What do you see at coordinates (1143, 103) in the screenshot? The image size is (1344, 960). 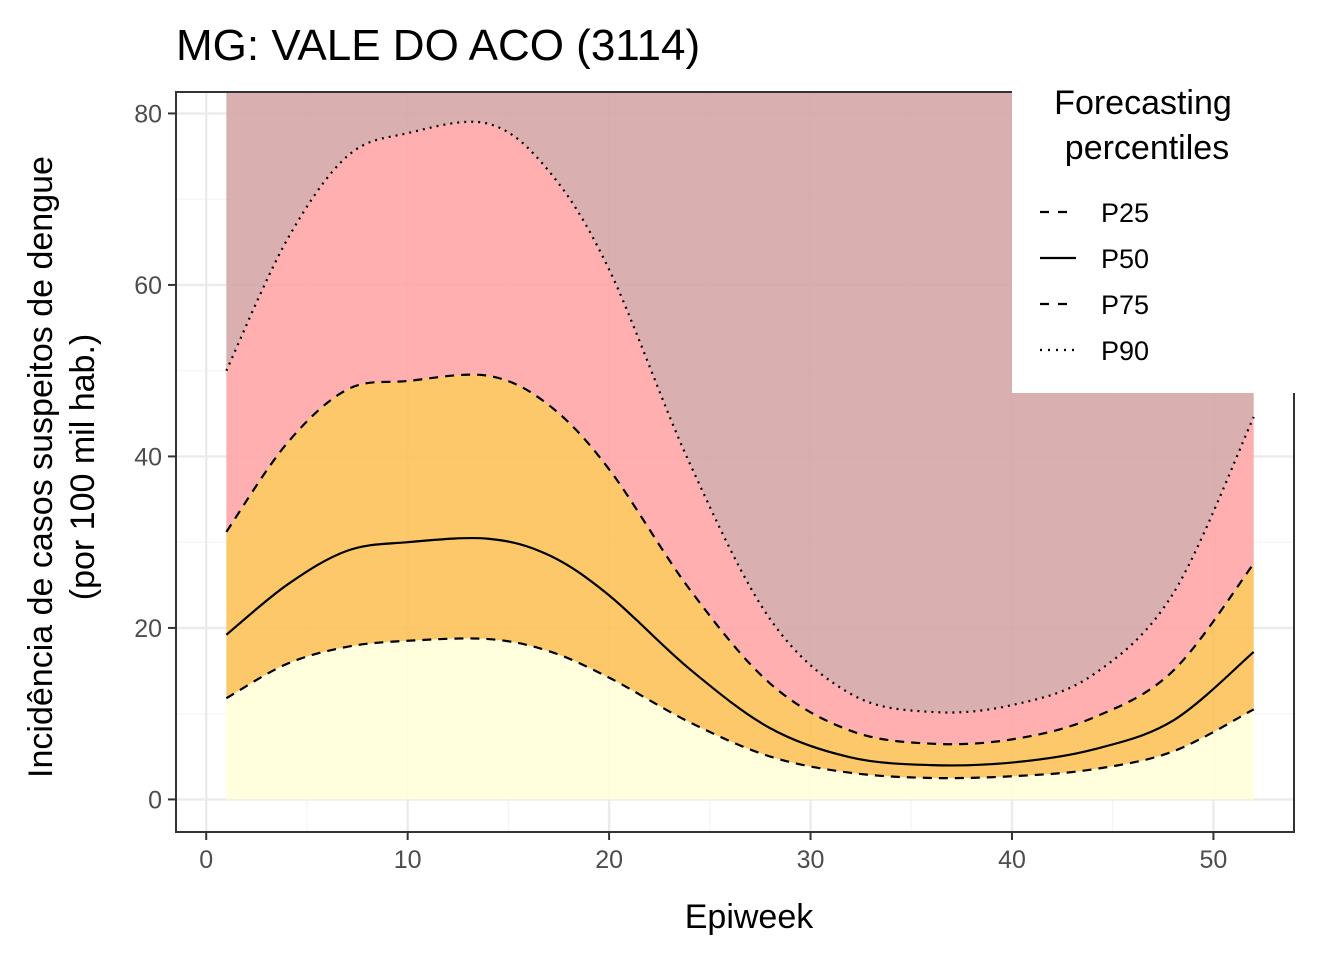 I see `legend-title-line-1: Forecasting` at bounding box center [1143, 103].